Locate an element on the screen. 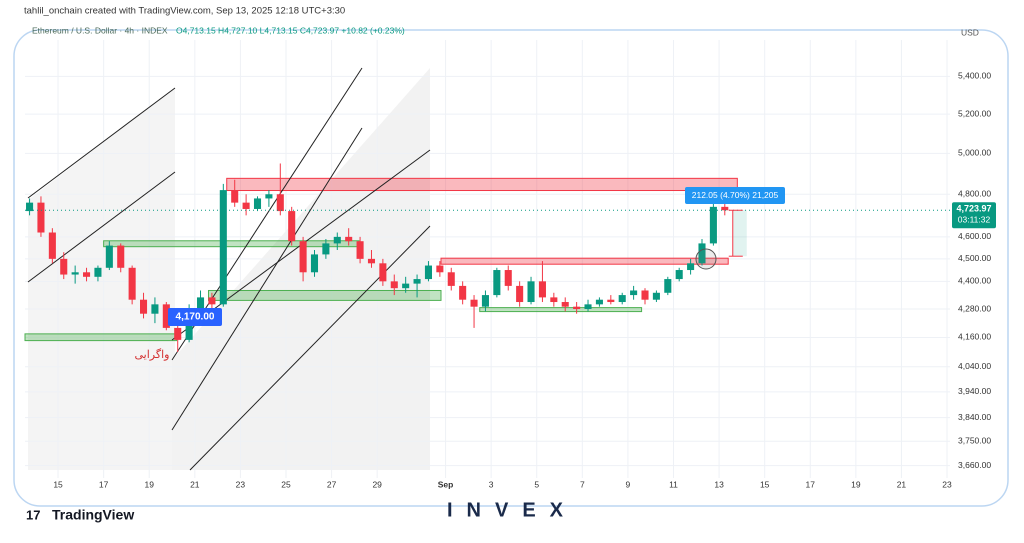 Image resolution: width=1024 pixels, height=543 pixels. divergence-note: واگرایی is located at coordinates (152, 354).